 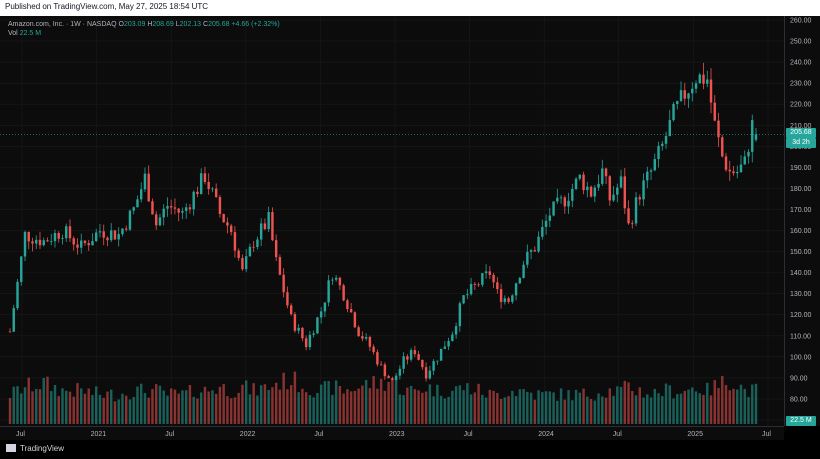 I want to click on last-price-badge: 205.68, so click(x=801, y=133).